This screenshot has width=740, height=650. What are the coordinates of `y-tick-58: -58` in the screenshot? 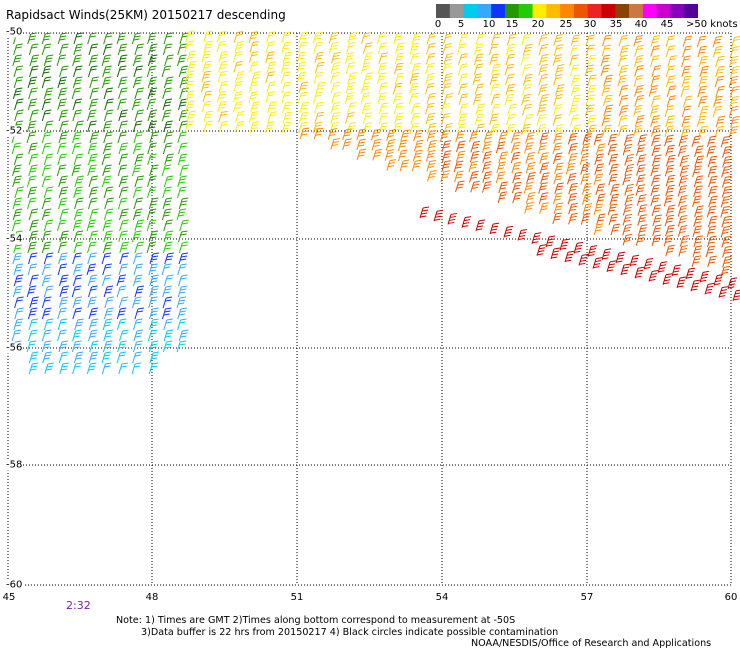 It's located at (14, 465).